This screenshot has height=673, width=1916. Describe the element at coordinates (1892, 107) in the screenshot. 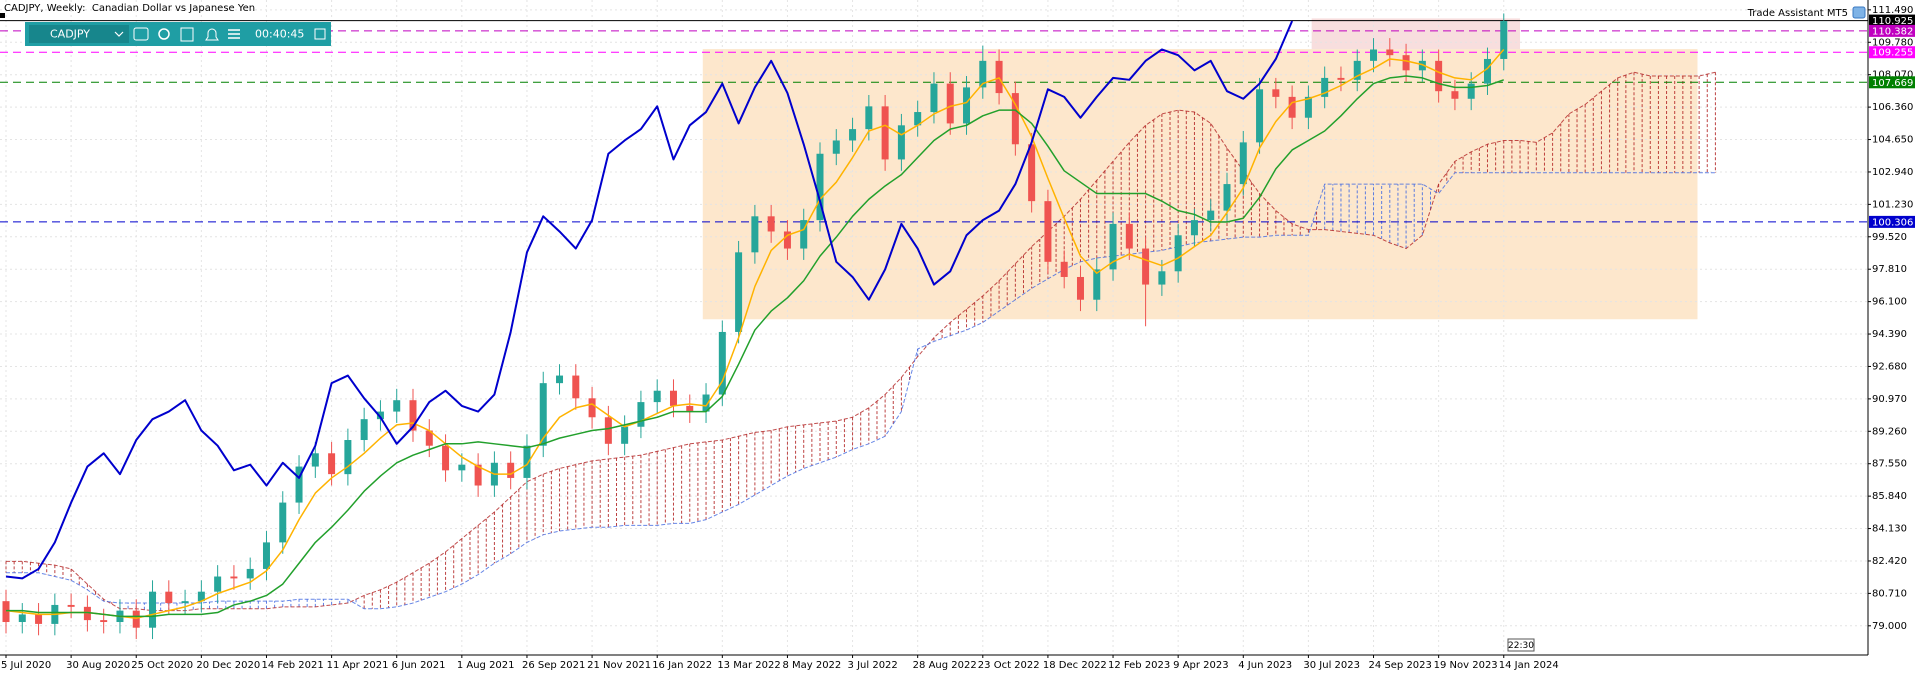

I see `y-tick-label: 106.360` at that location.